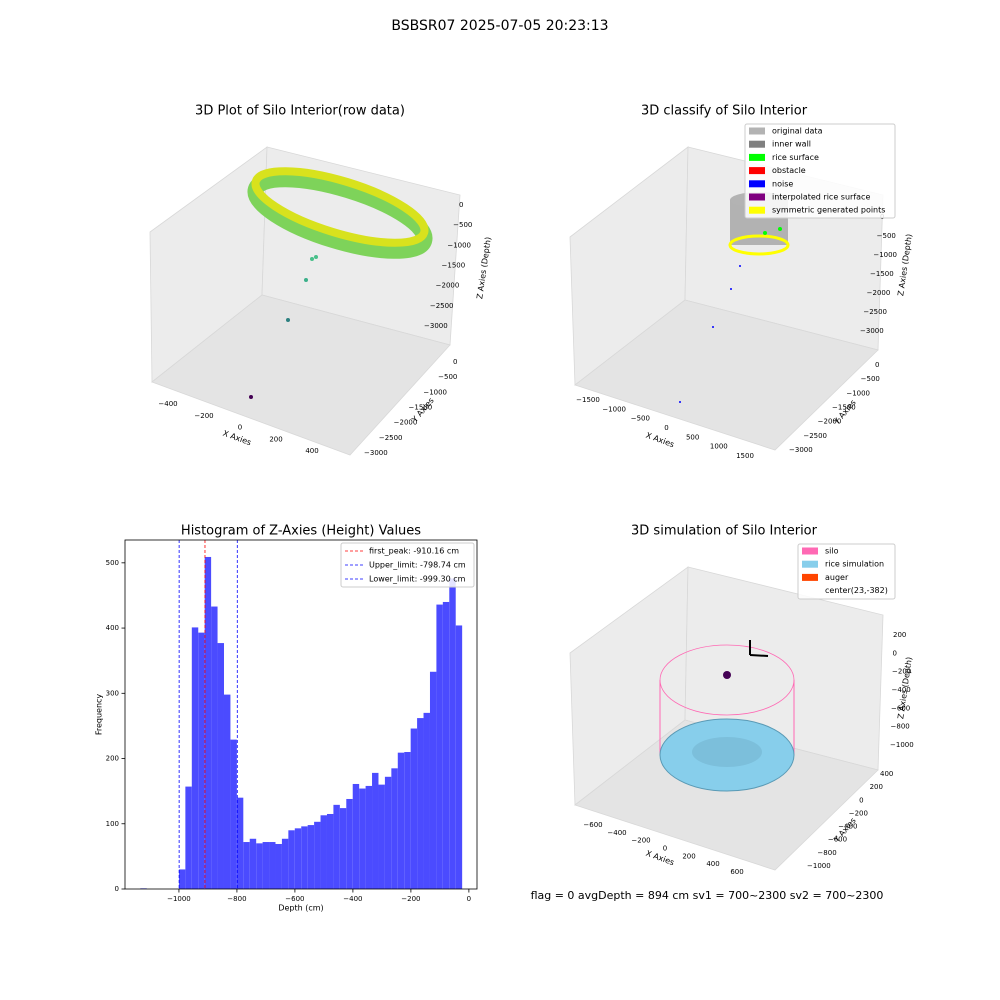  Describe the element at coordinates (499, 26) in the screenshot. I see `suptitle: BSBSR07 2025-07-05 20:23:13` at that location.